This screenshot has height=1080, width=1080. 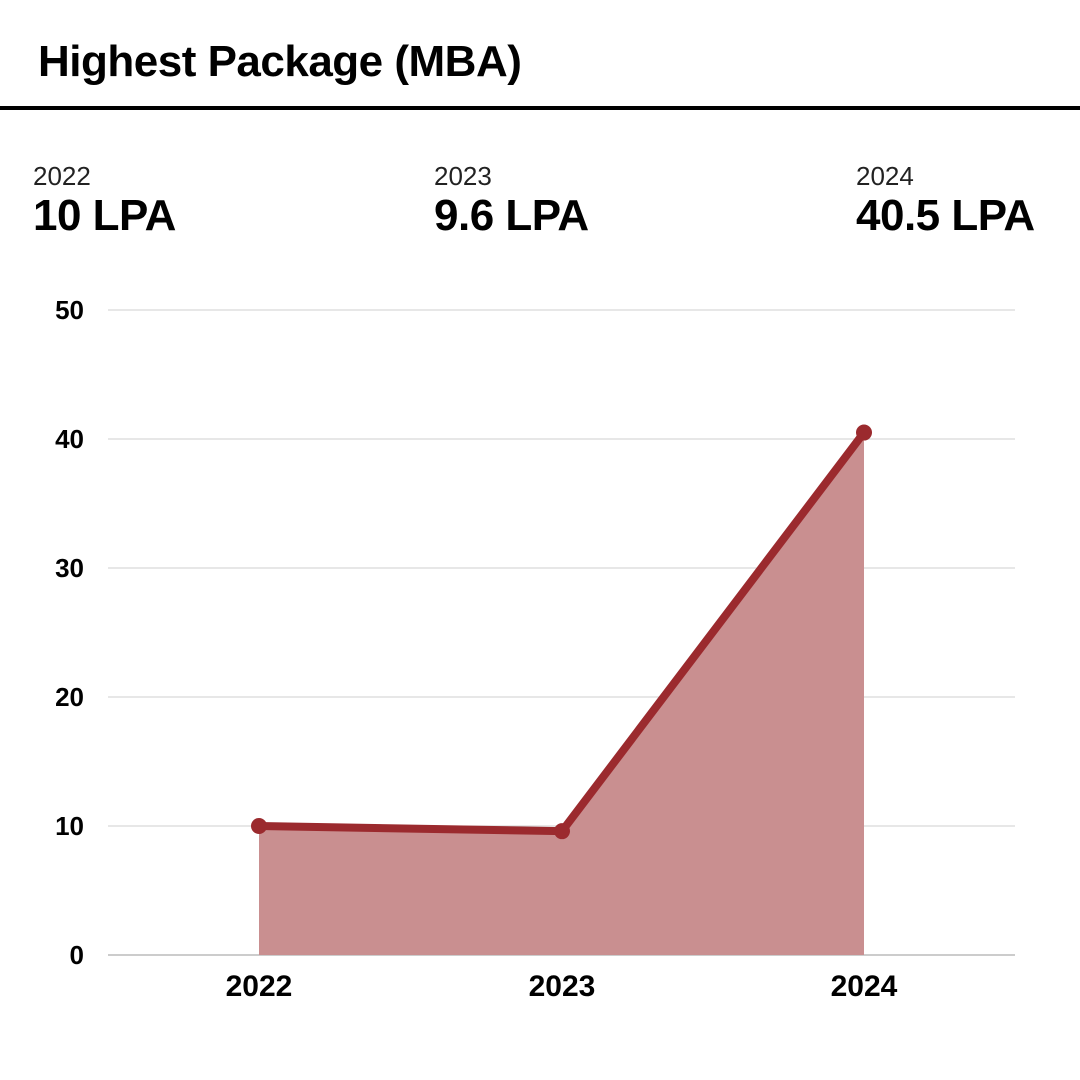 I want to click on summary-2022: 2022 10 LPA, so click(x=104, y=200).